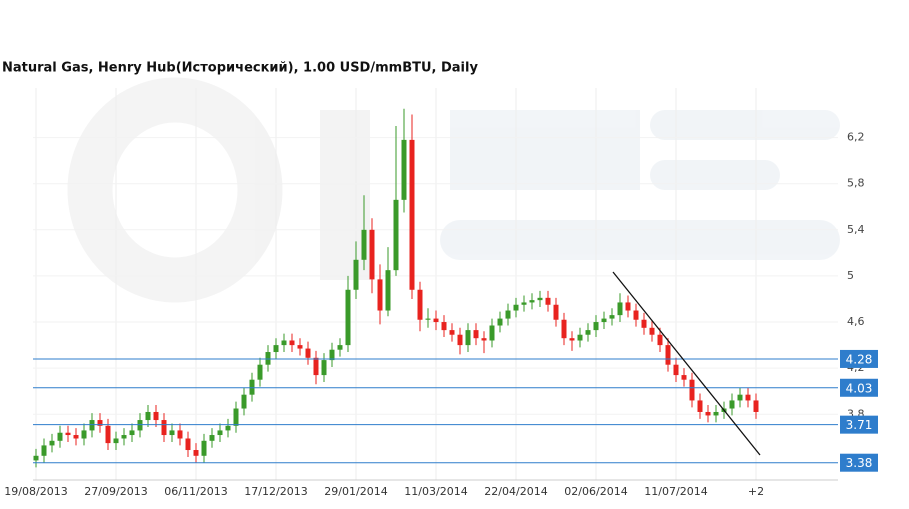 The height and width of the screenshot is (509, 909). Describe the element at coordinates (275, 491) in the screenshot. I see `x-tick-label: 17/12/2013` at that location.